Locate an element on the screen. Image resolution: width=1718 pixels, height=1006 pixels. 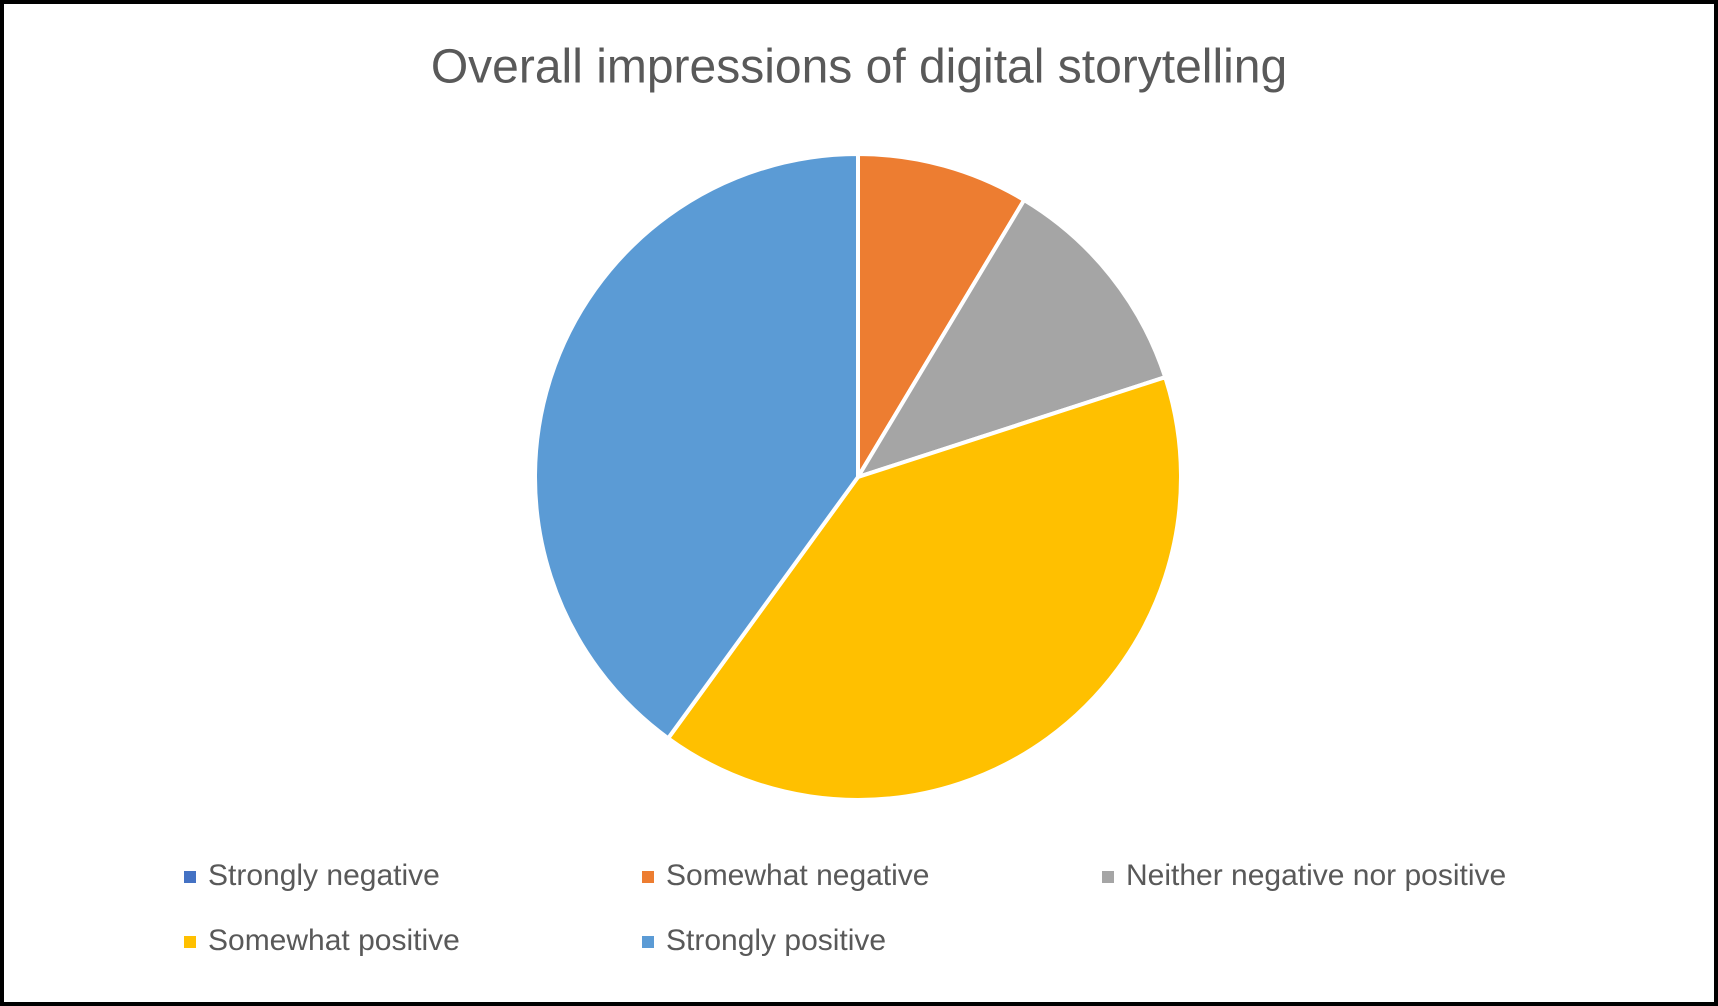
legend-label: Somewhat negative is located at coordinates (798, 875).